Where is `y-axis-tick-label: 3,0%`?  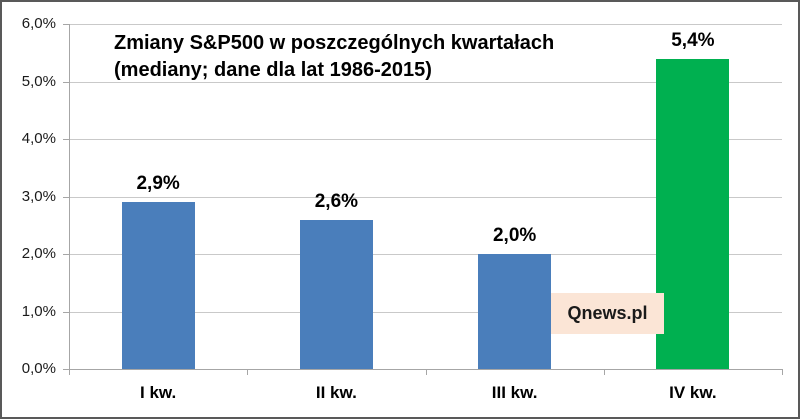
y-axis-tick-label: 3,0% is located at coordinates (38, 196).